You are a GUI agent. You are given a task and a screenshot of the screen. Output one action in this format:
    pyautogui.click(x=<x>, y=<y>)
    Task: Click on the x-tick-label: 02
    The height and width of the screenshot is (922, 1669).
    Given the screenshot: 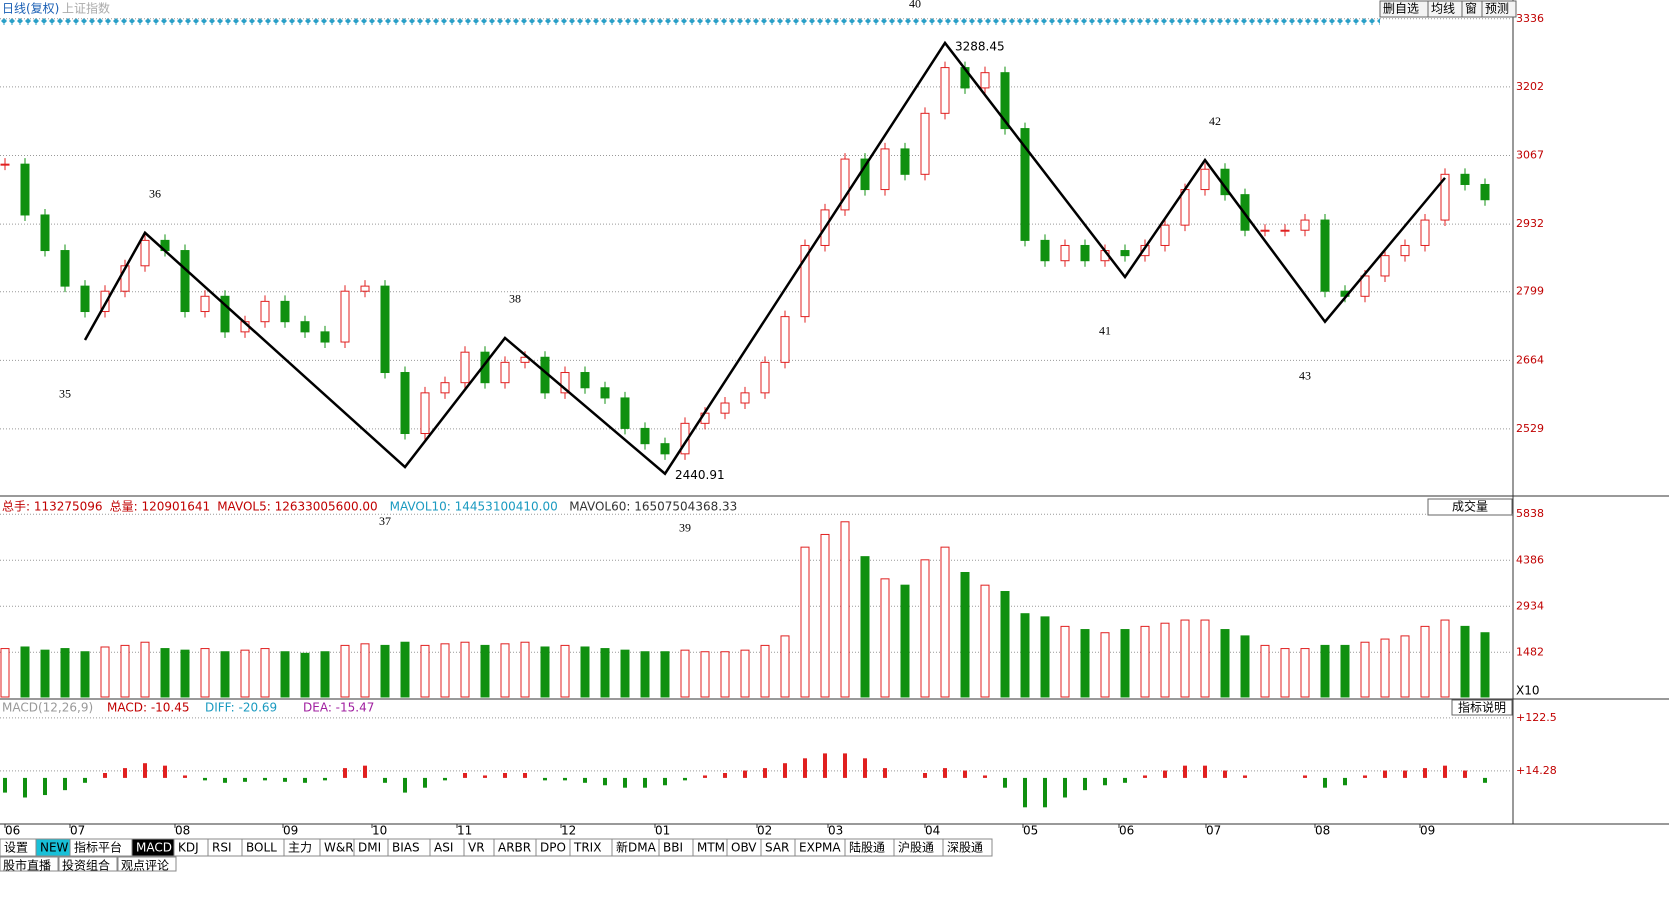 What is the action you would take?
    pyautogui.click(x=764, y=831)
    